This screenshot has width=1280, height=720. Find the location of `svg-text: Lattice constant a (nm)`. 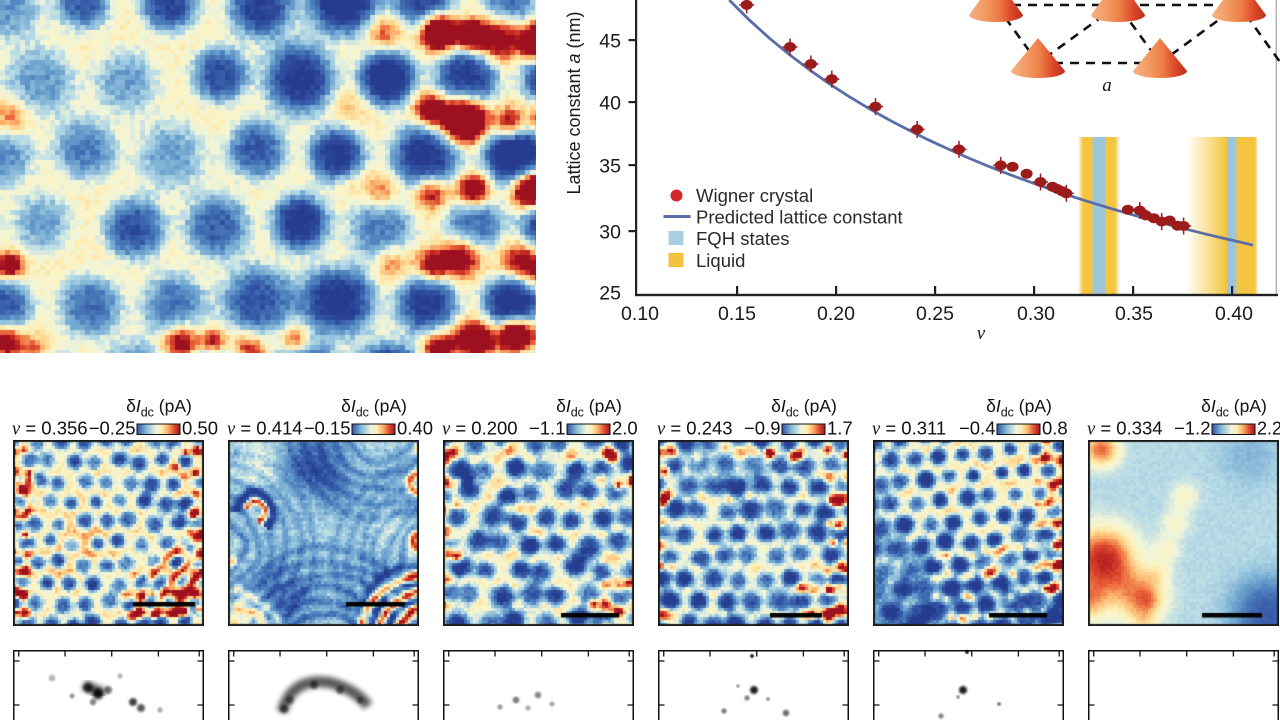

svg-text: Lattice constant a (nm) is located at coordinates (574, 102).